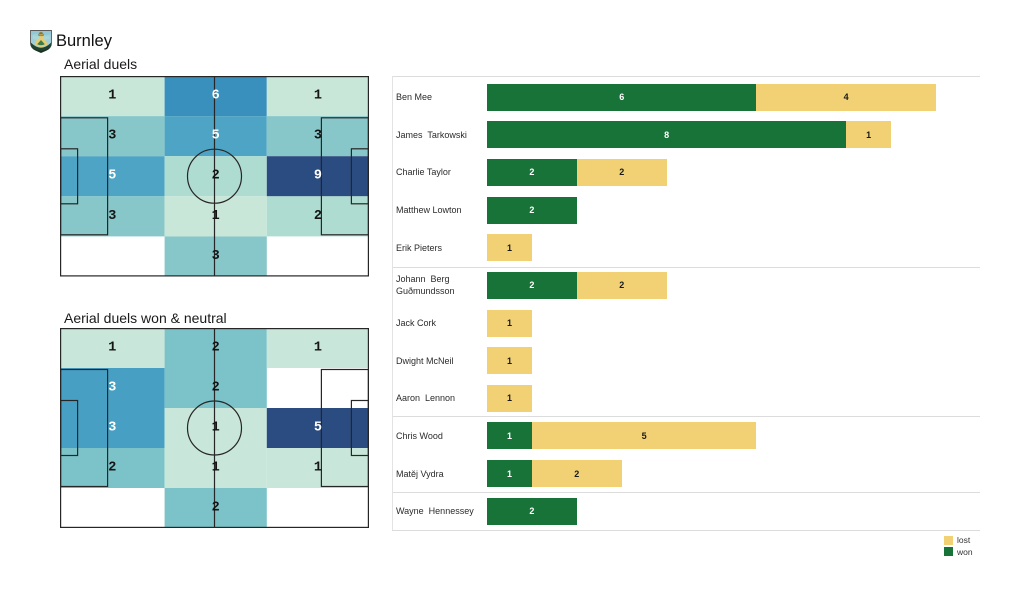 The height and width of the screenshot is (602, 1024). What do you see at coordinates (318, 176) in the screenshot?
I see `svg-text: 9` at bounding box center [318, 176].